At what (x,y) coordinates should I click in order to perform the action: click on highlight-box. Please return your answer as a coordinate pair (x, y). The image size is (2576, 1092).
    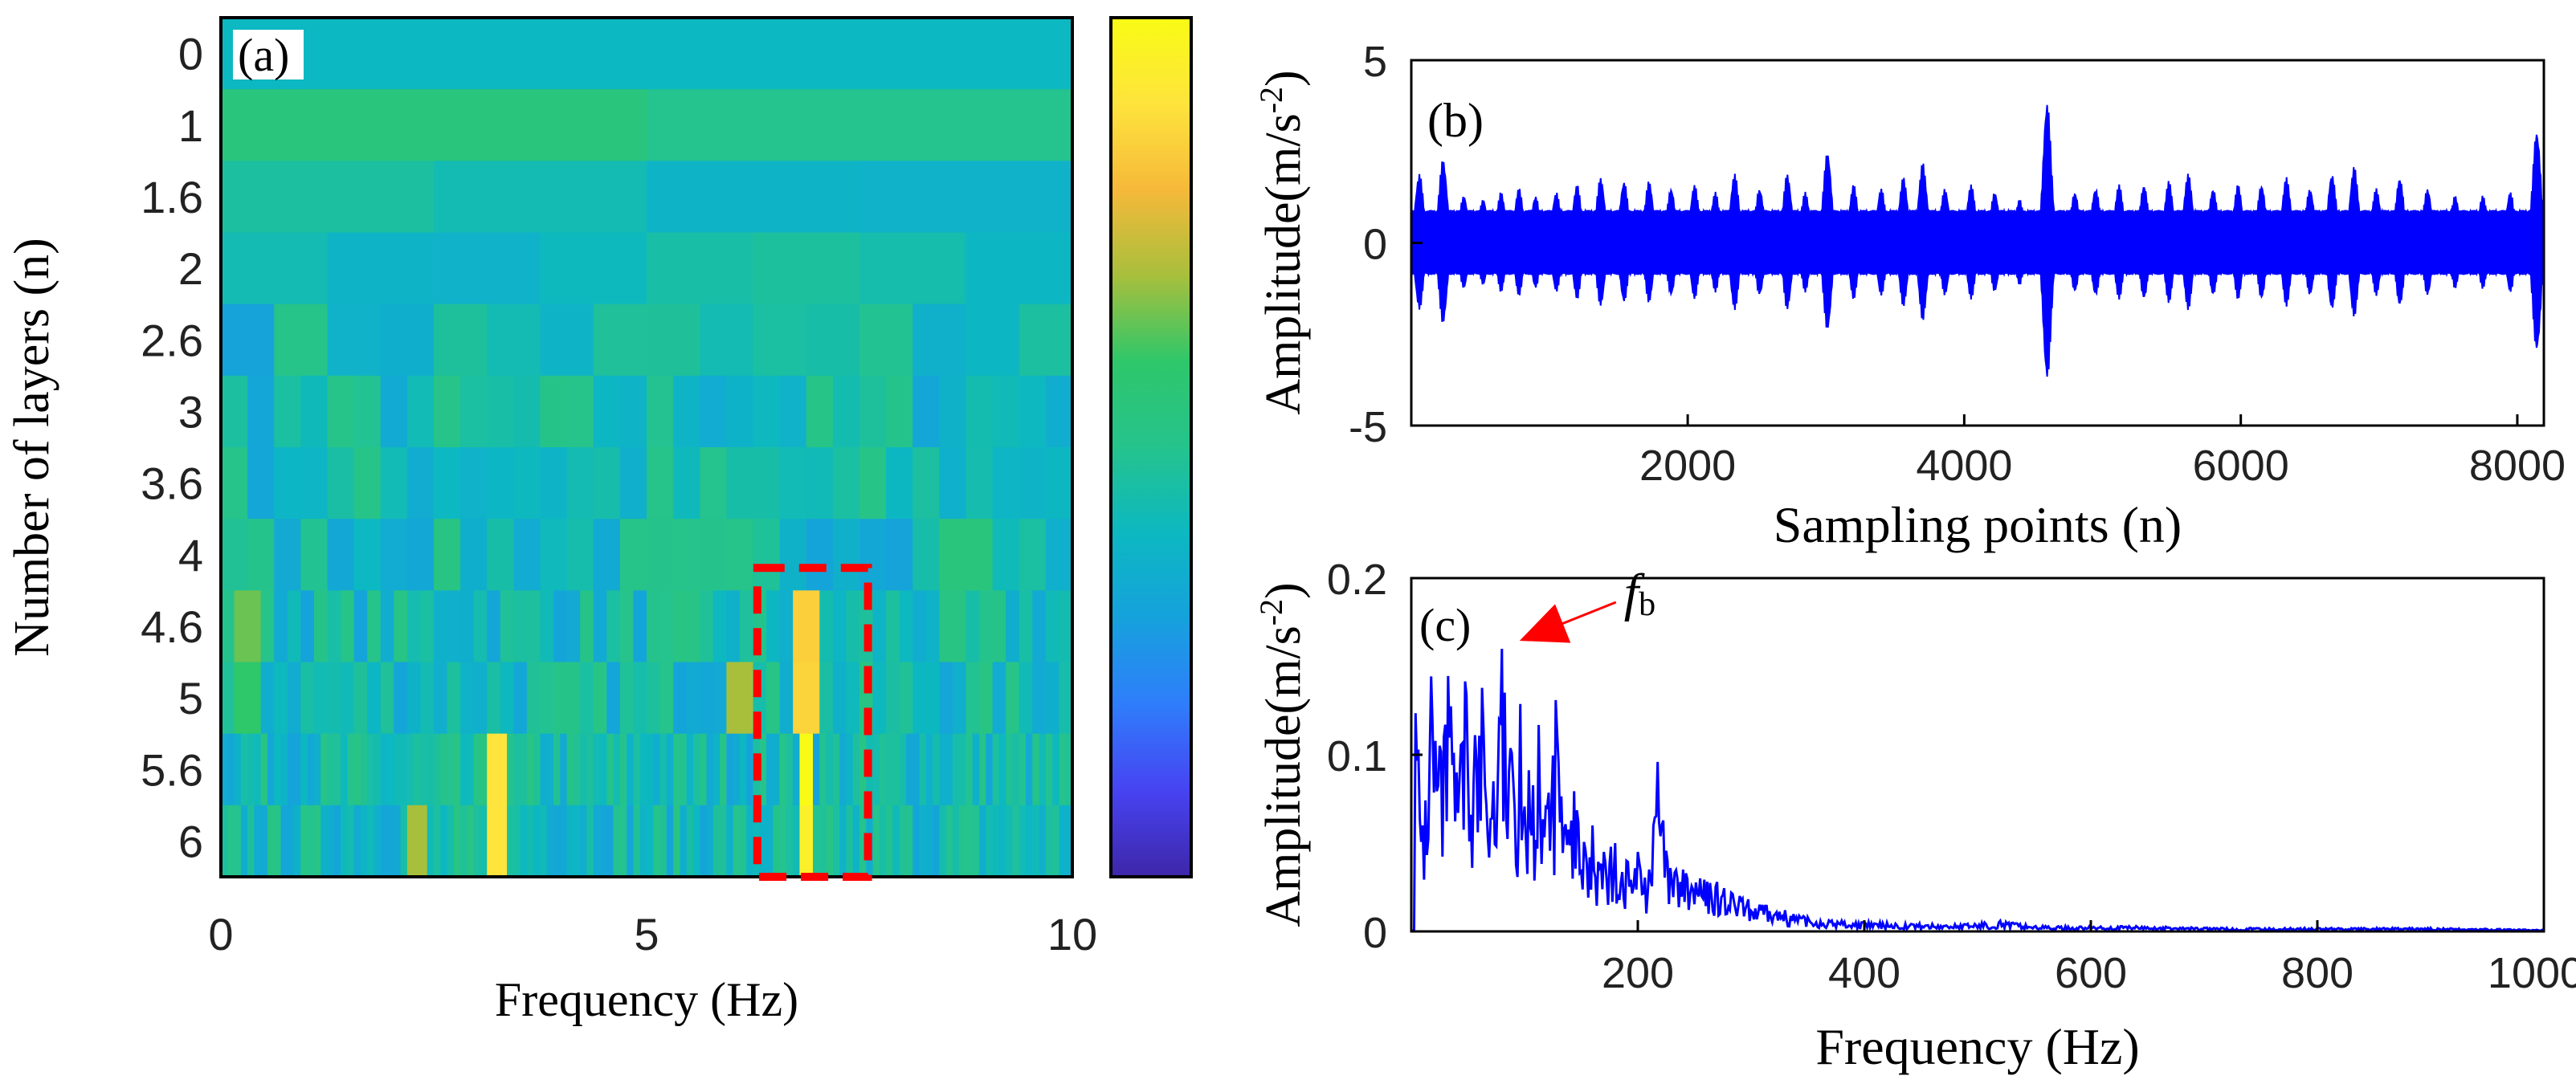
    Looking at the image, I should click on (812, 723).